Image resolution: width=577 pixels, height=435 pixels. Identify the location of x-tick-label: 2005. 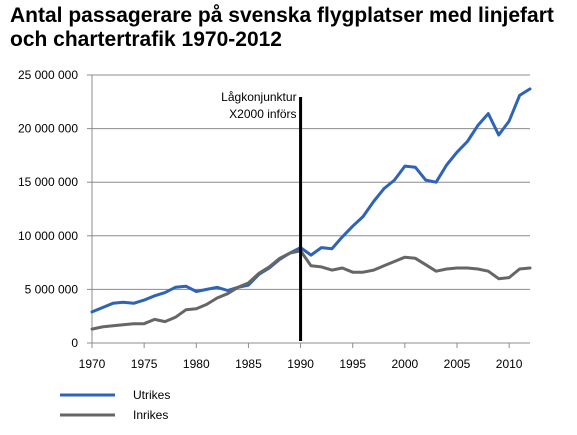
(457, 364).